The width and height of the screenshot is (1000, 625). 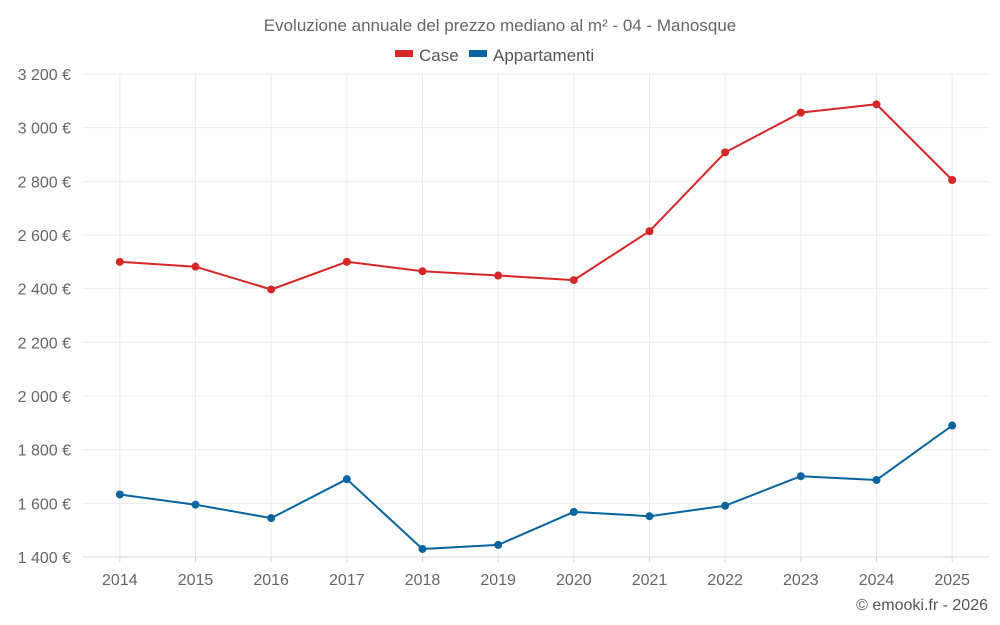 I want to click on y-tick-label: 1 800 €, so click(x=44, y=451).